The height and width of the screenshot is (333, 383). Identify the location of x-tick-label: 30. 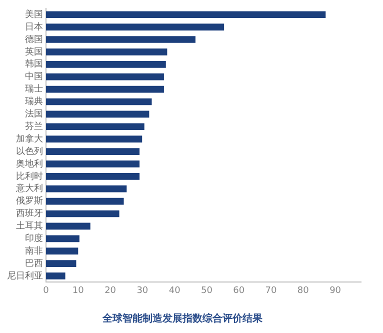
(142, 291).